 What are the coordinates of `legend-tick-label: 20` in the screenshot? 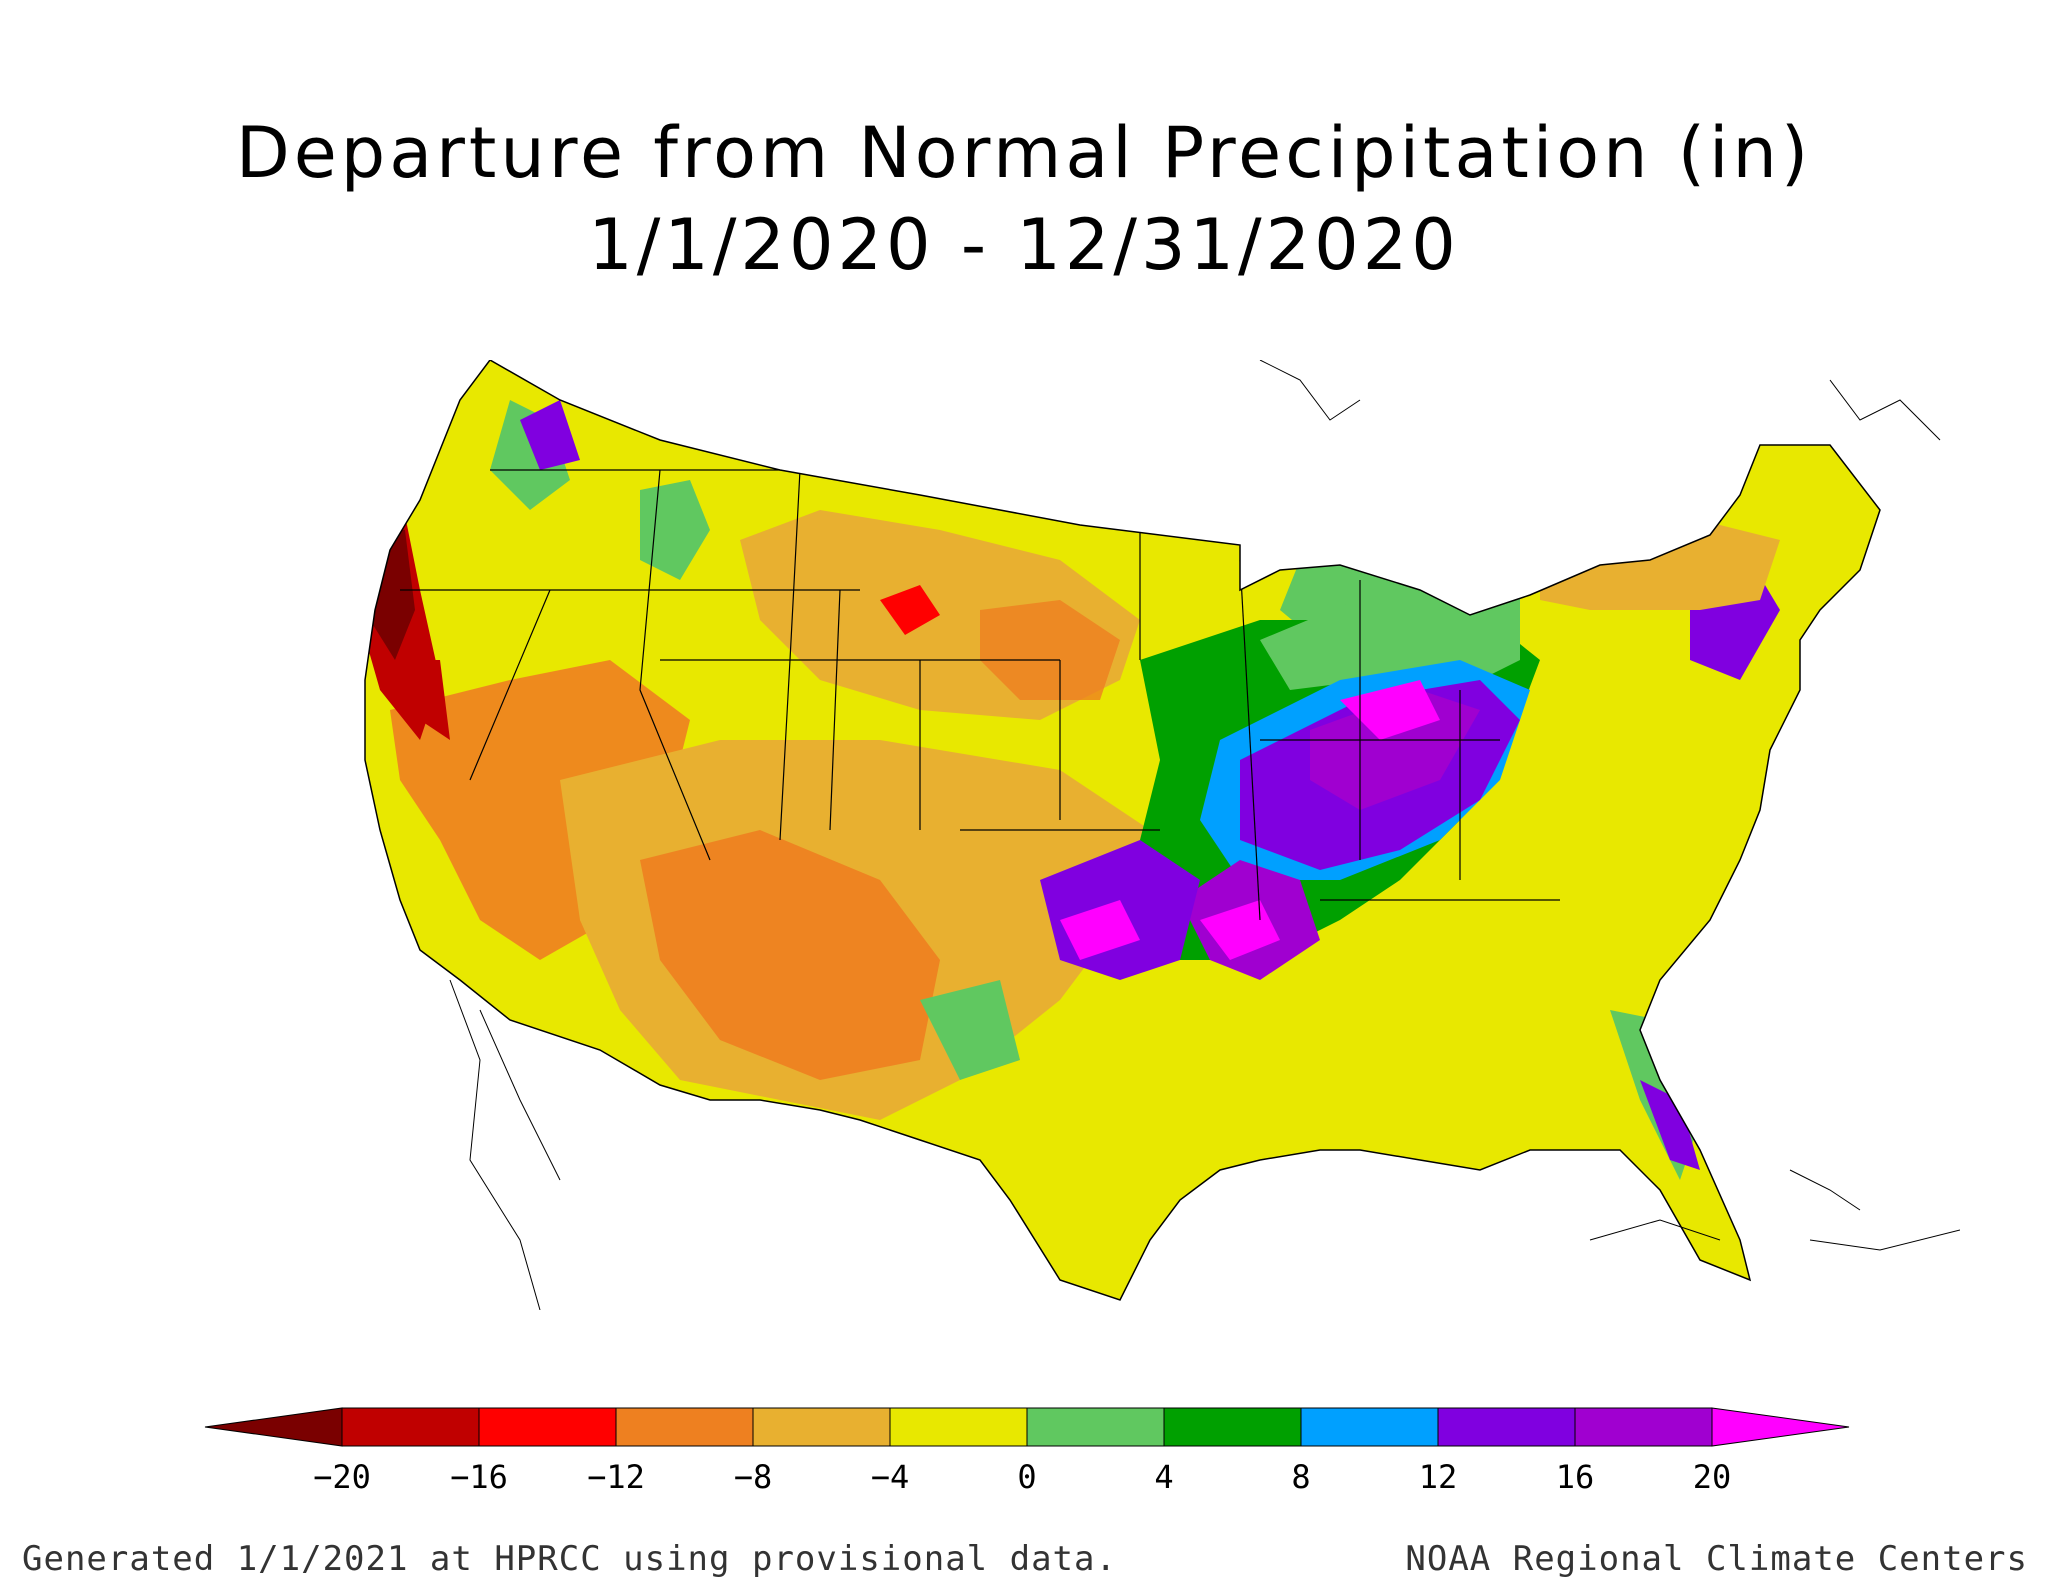 It's located at (1712, 1477).